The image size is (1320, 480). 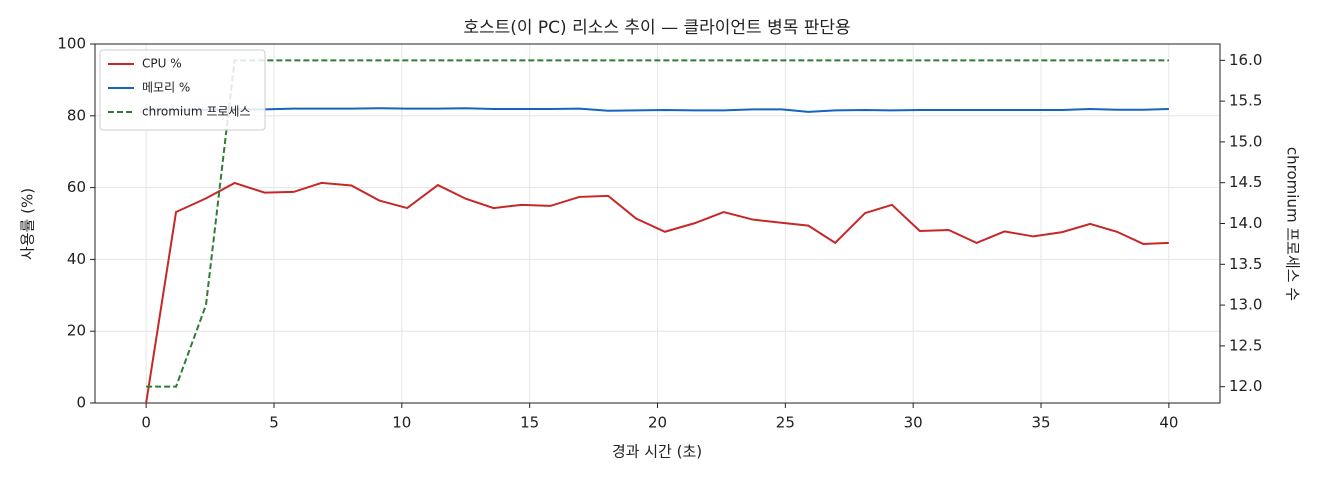 I want to click on x-tick-label: 0, so click(x=146, y=423).